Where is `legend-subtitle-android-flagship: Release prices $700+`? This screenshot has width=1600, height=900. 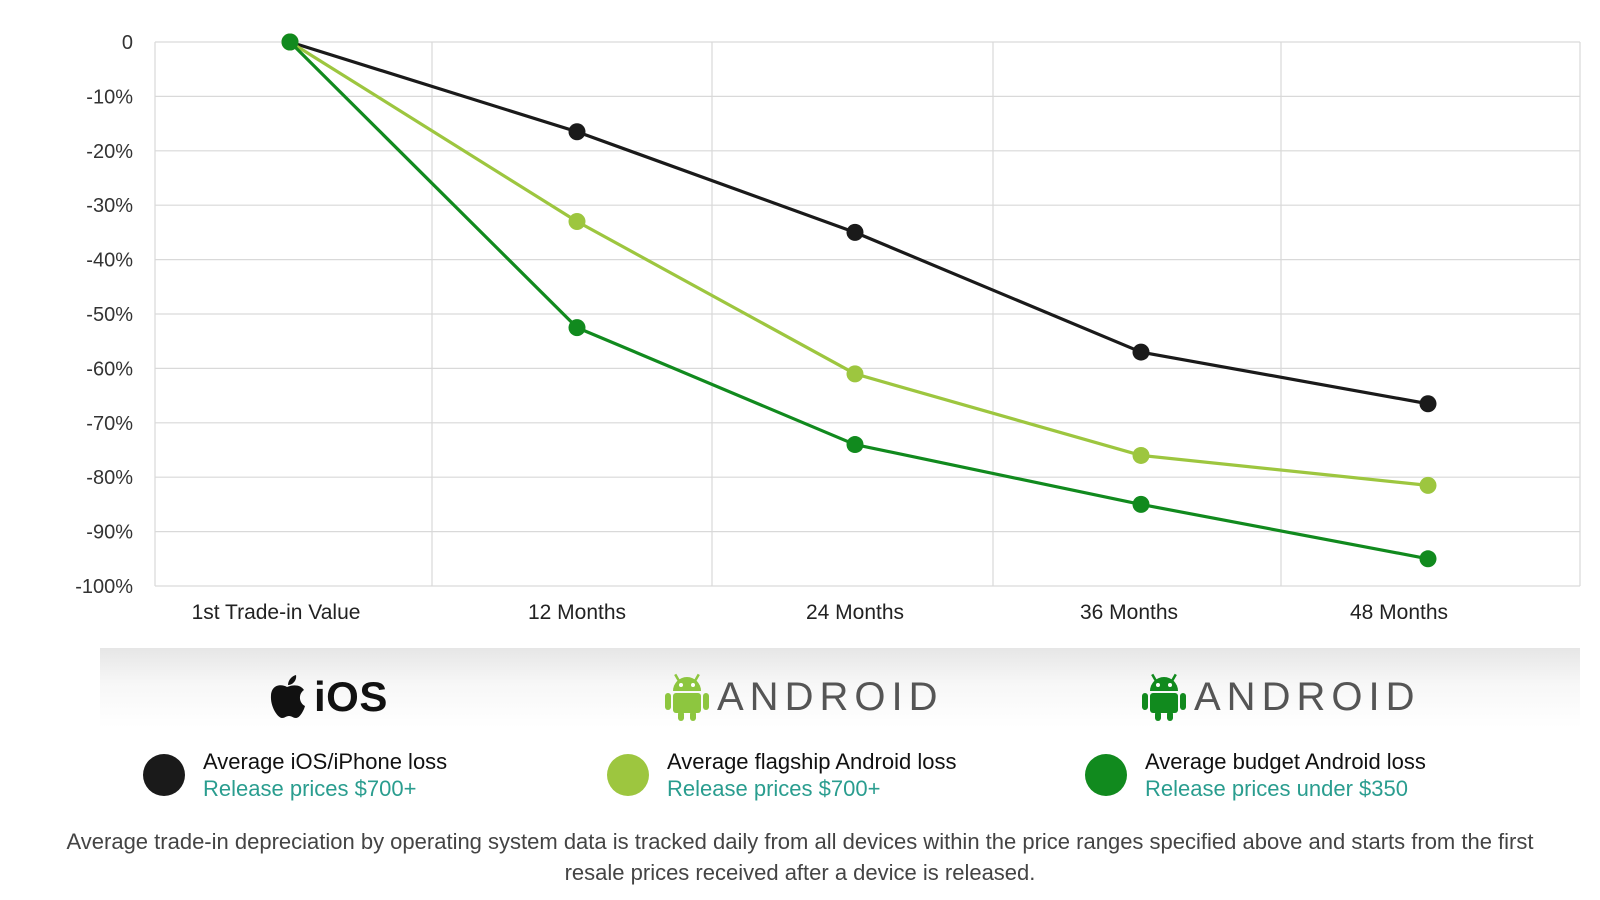
legend-subtitle-android-flagship: Release prices $700+ is located at coordinates (774, 788).